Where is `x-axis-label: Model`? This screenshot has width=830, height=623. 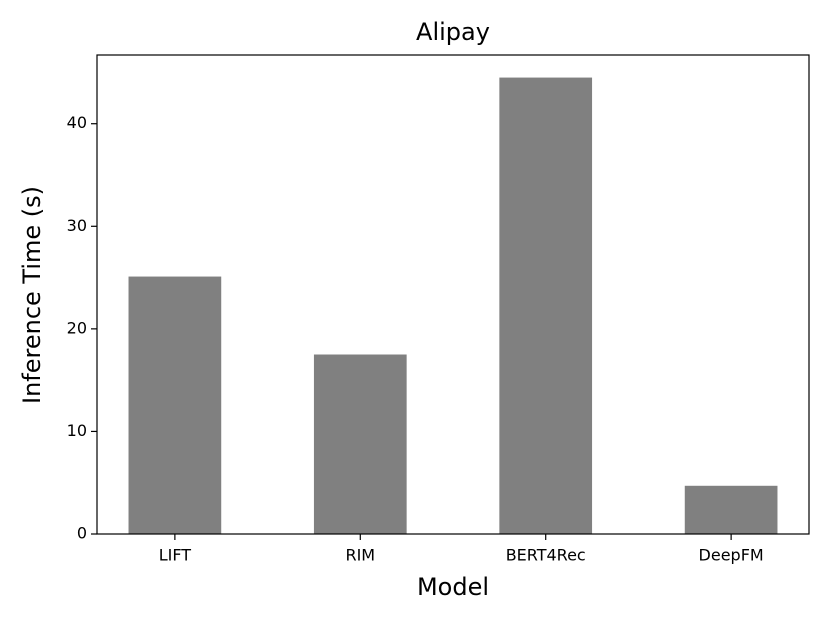 x-axis-label: Model is located at coordinates (453, 587).